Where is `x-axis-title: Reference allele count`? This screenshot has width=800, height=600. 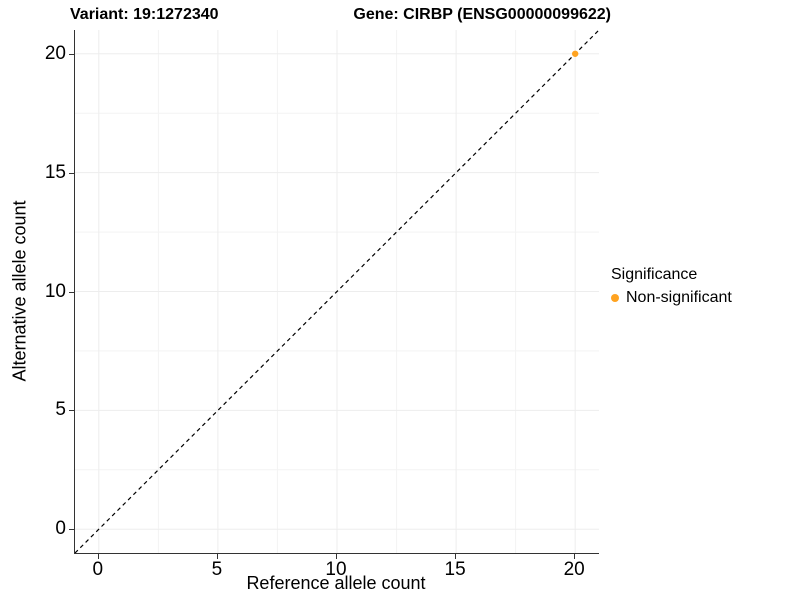
x-axis-title: Reference allele count is located at coordinates (336, 583).